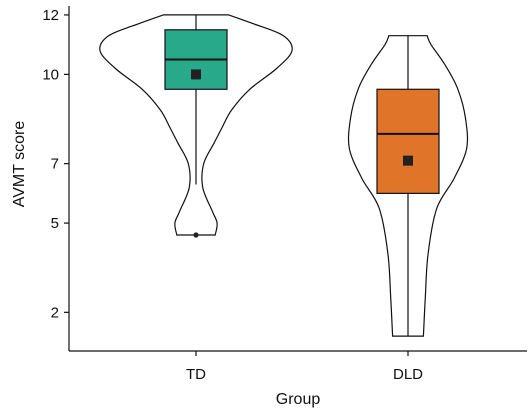  Describe the element at coordinates (196, 235) in the screenshot. I see `outlier-point-td` at that location.